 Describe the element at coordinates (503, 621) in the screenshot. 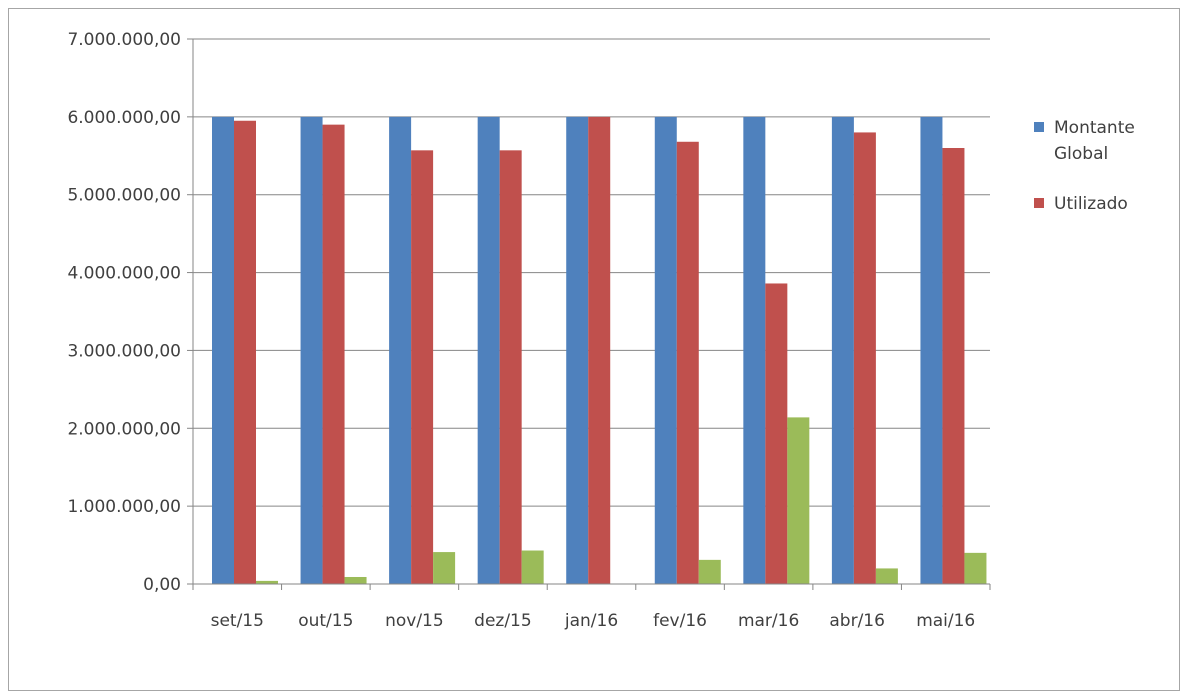

I see `x-tick-label: dez/15` at that location.